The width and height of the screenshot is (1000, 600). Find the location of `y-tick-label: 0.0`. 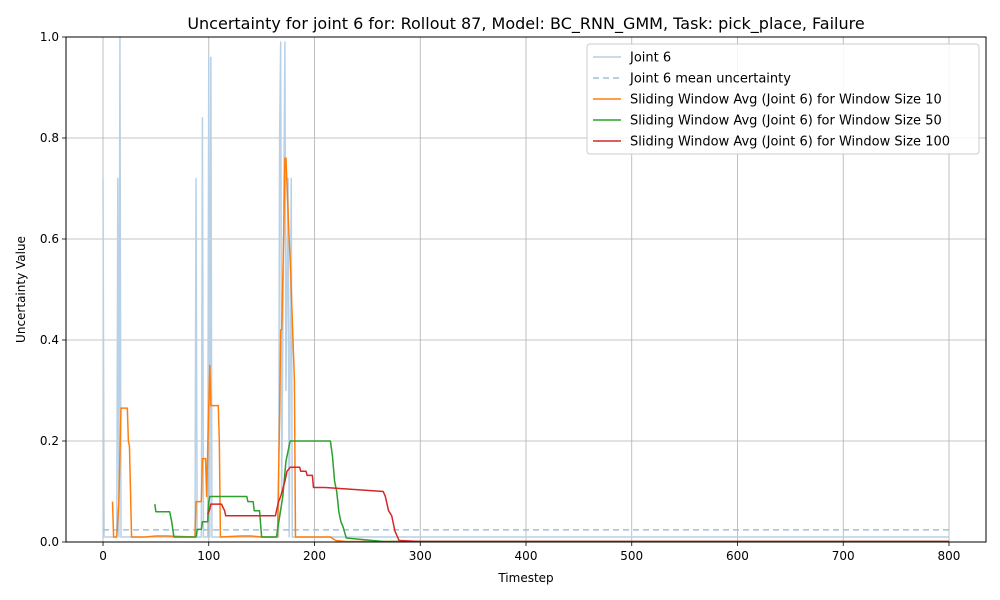

y-tick-label: 0.0 is located at coordinates (49, 542).